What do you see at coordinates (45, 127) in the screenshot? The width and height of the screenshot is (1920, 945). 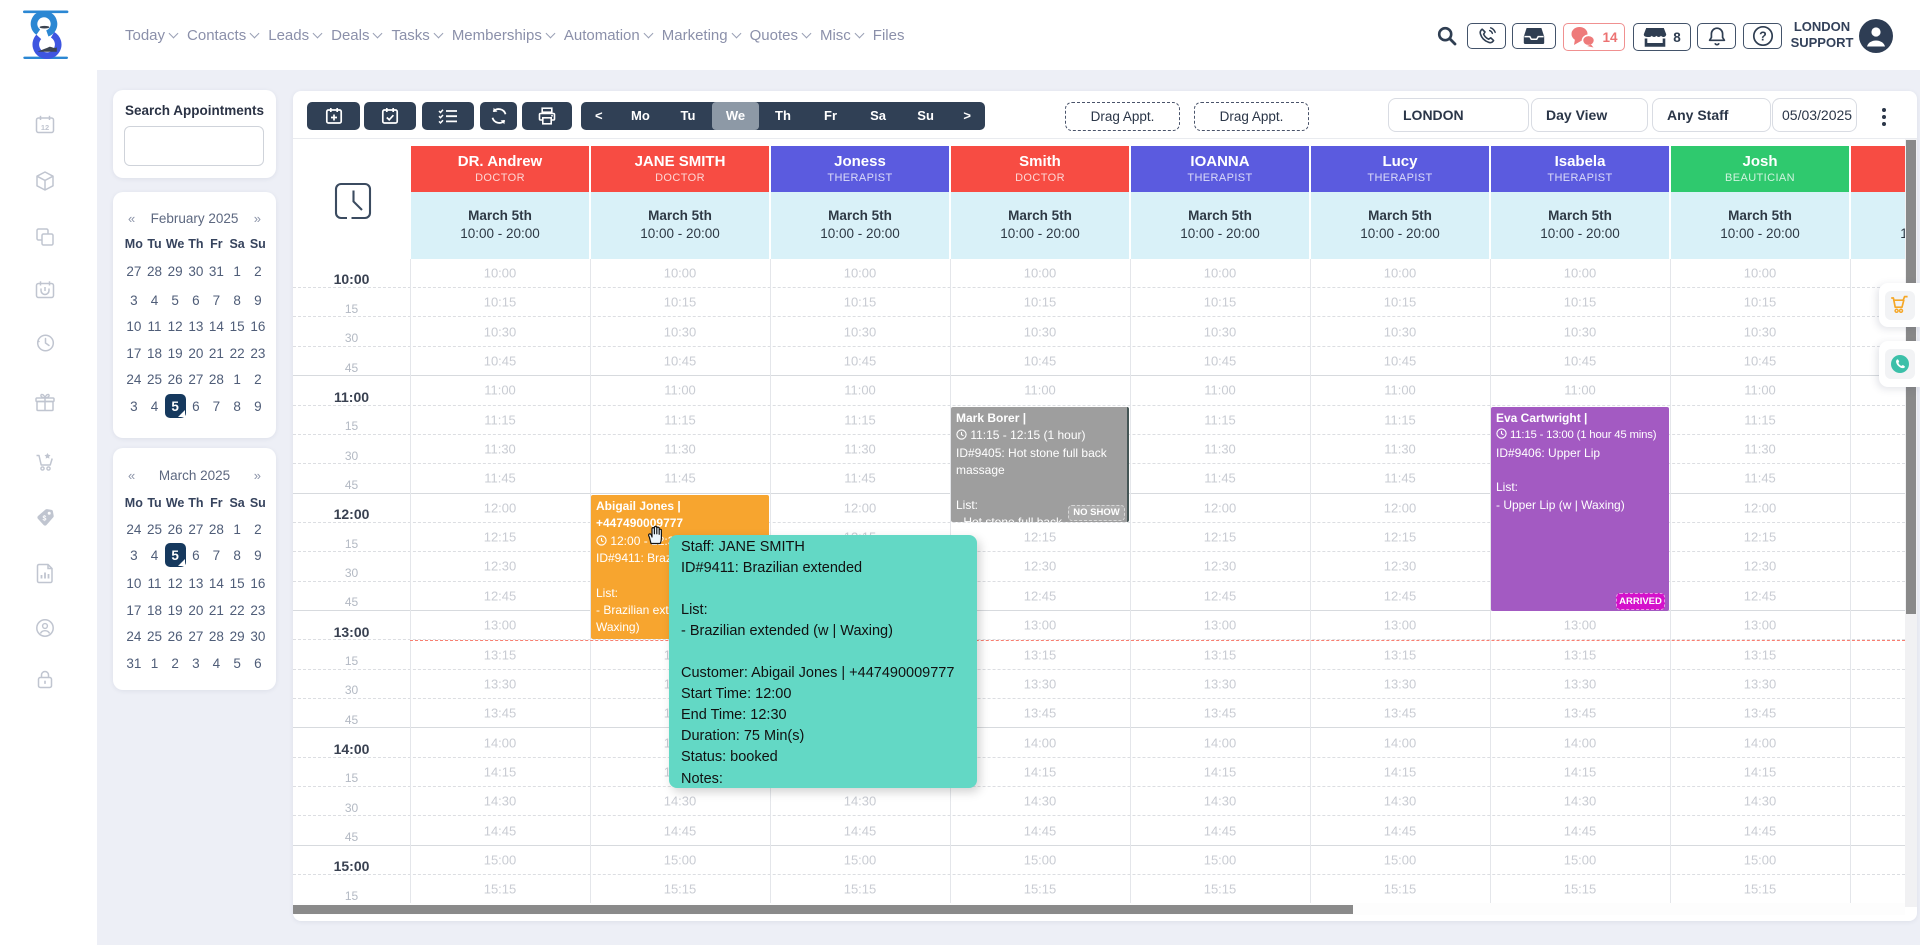 I see `svg-text: 12` at bounding box center [45, 127].